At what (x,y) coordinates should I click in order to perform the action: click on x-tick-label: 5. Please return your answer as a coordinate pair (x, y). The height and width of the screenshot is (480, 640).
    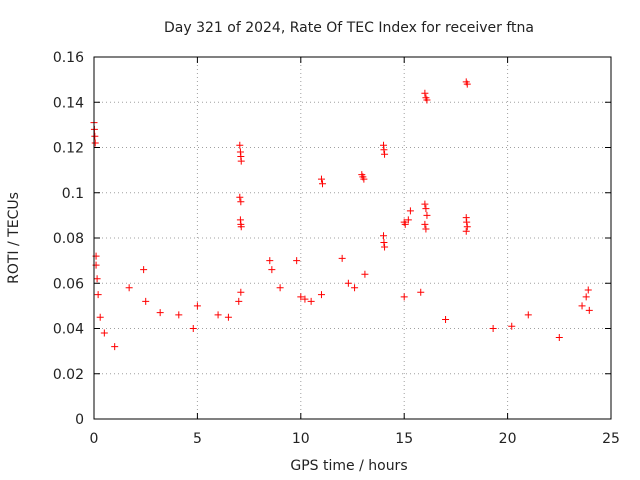
    Looking at the image, I should click on (197, 439).